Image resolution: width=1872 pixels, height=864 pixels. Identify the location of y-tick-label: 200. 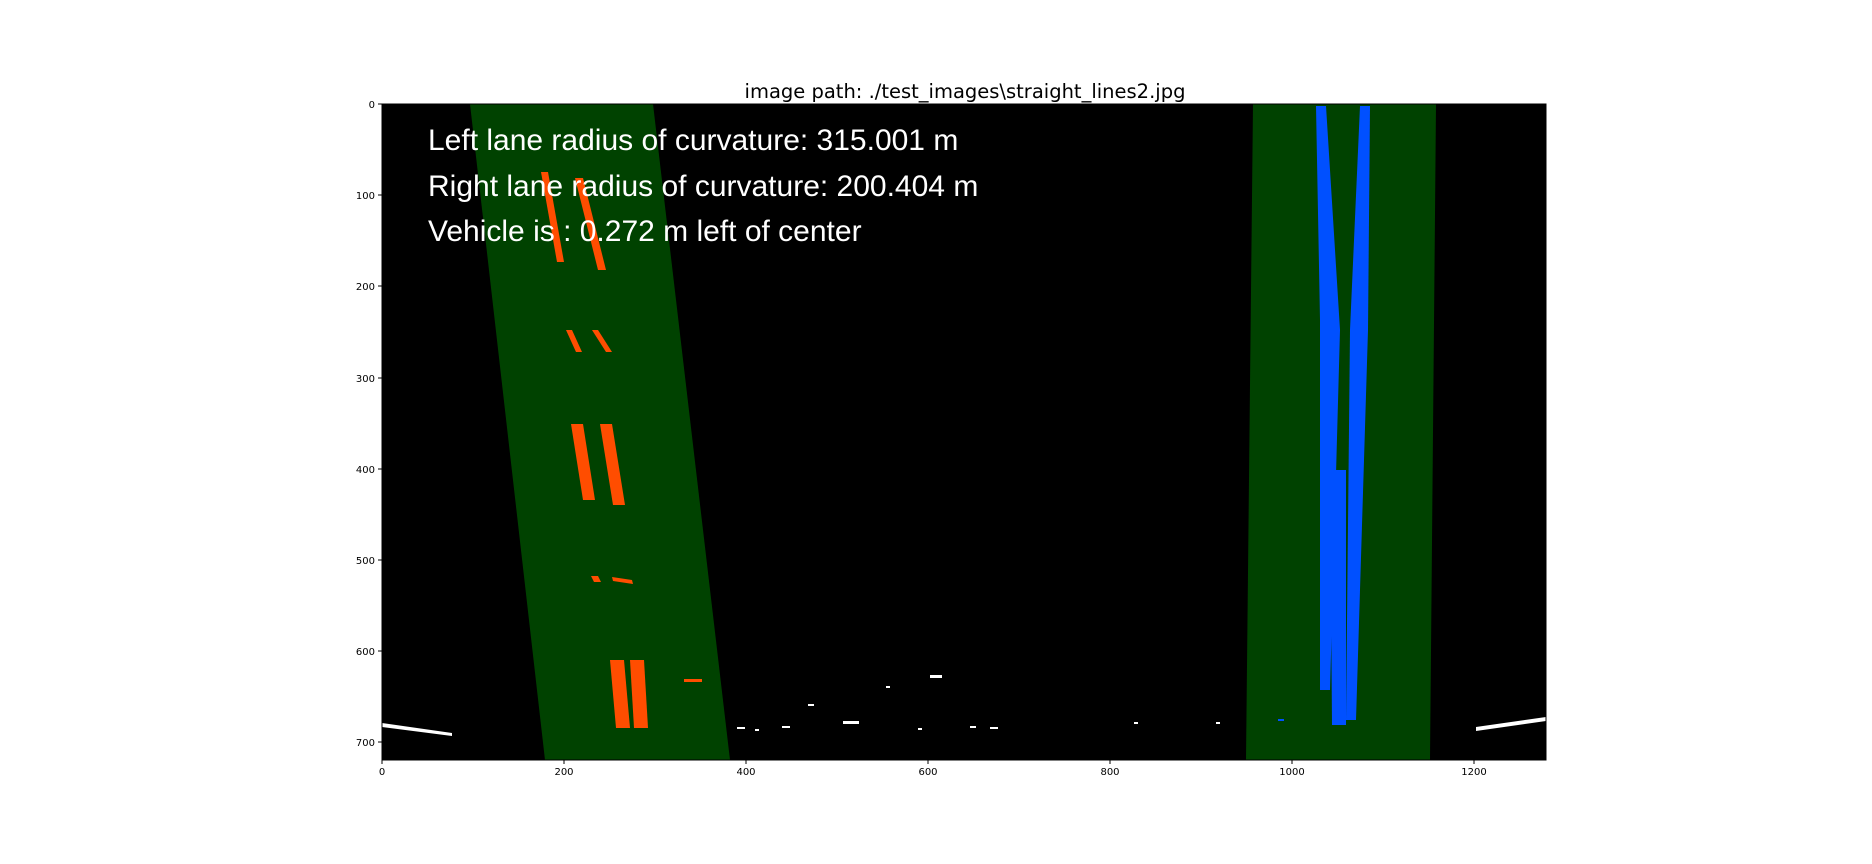
(365, 287).